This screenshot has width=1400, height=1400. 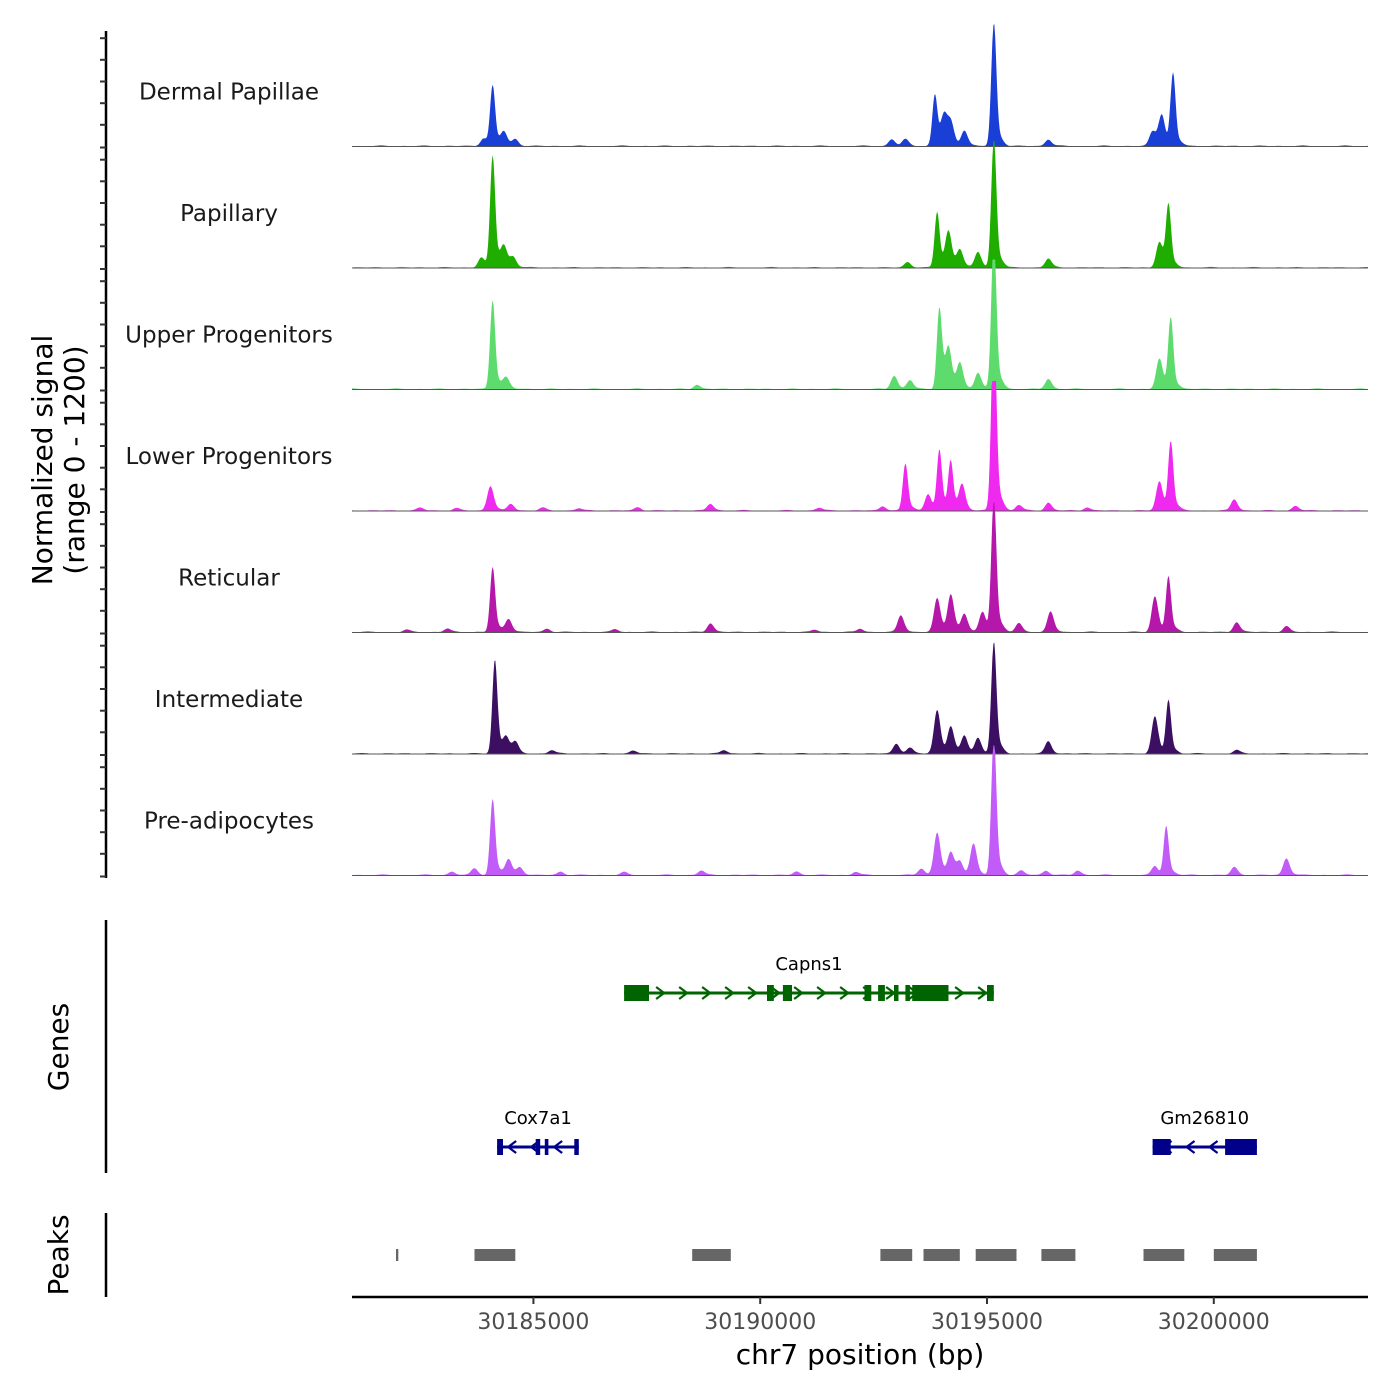 What do you see at coordinates (229, 336) in the screenshot?
I see `track-label: Upper Progenitors` at bounding box center [229, 336].